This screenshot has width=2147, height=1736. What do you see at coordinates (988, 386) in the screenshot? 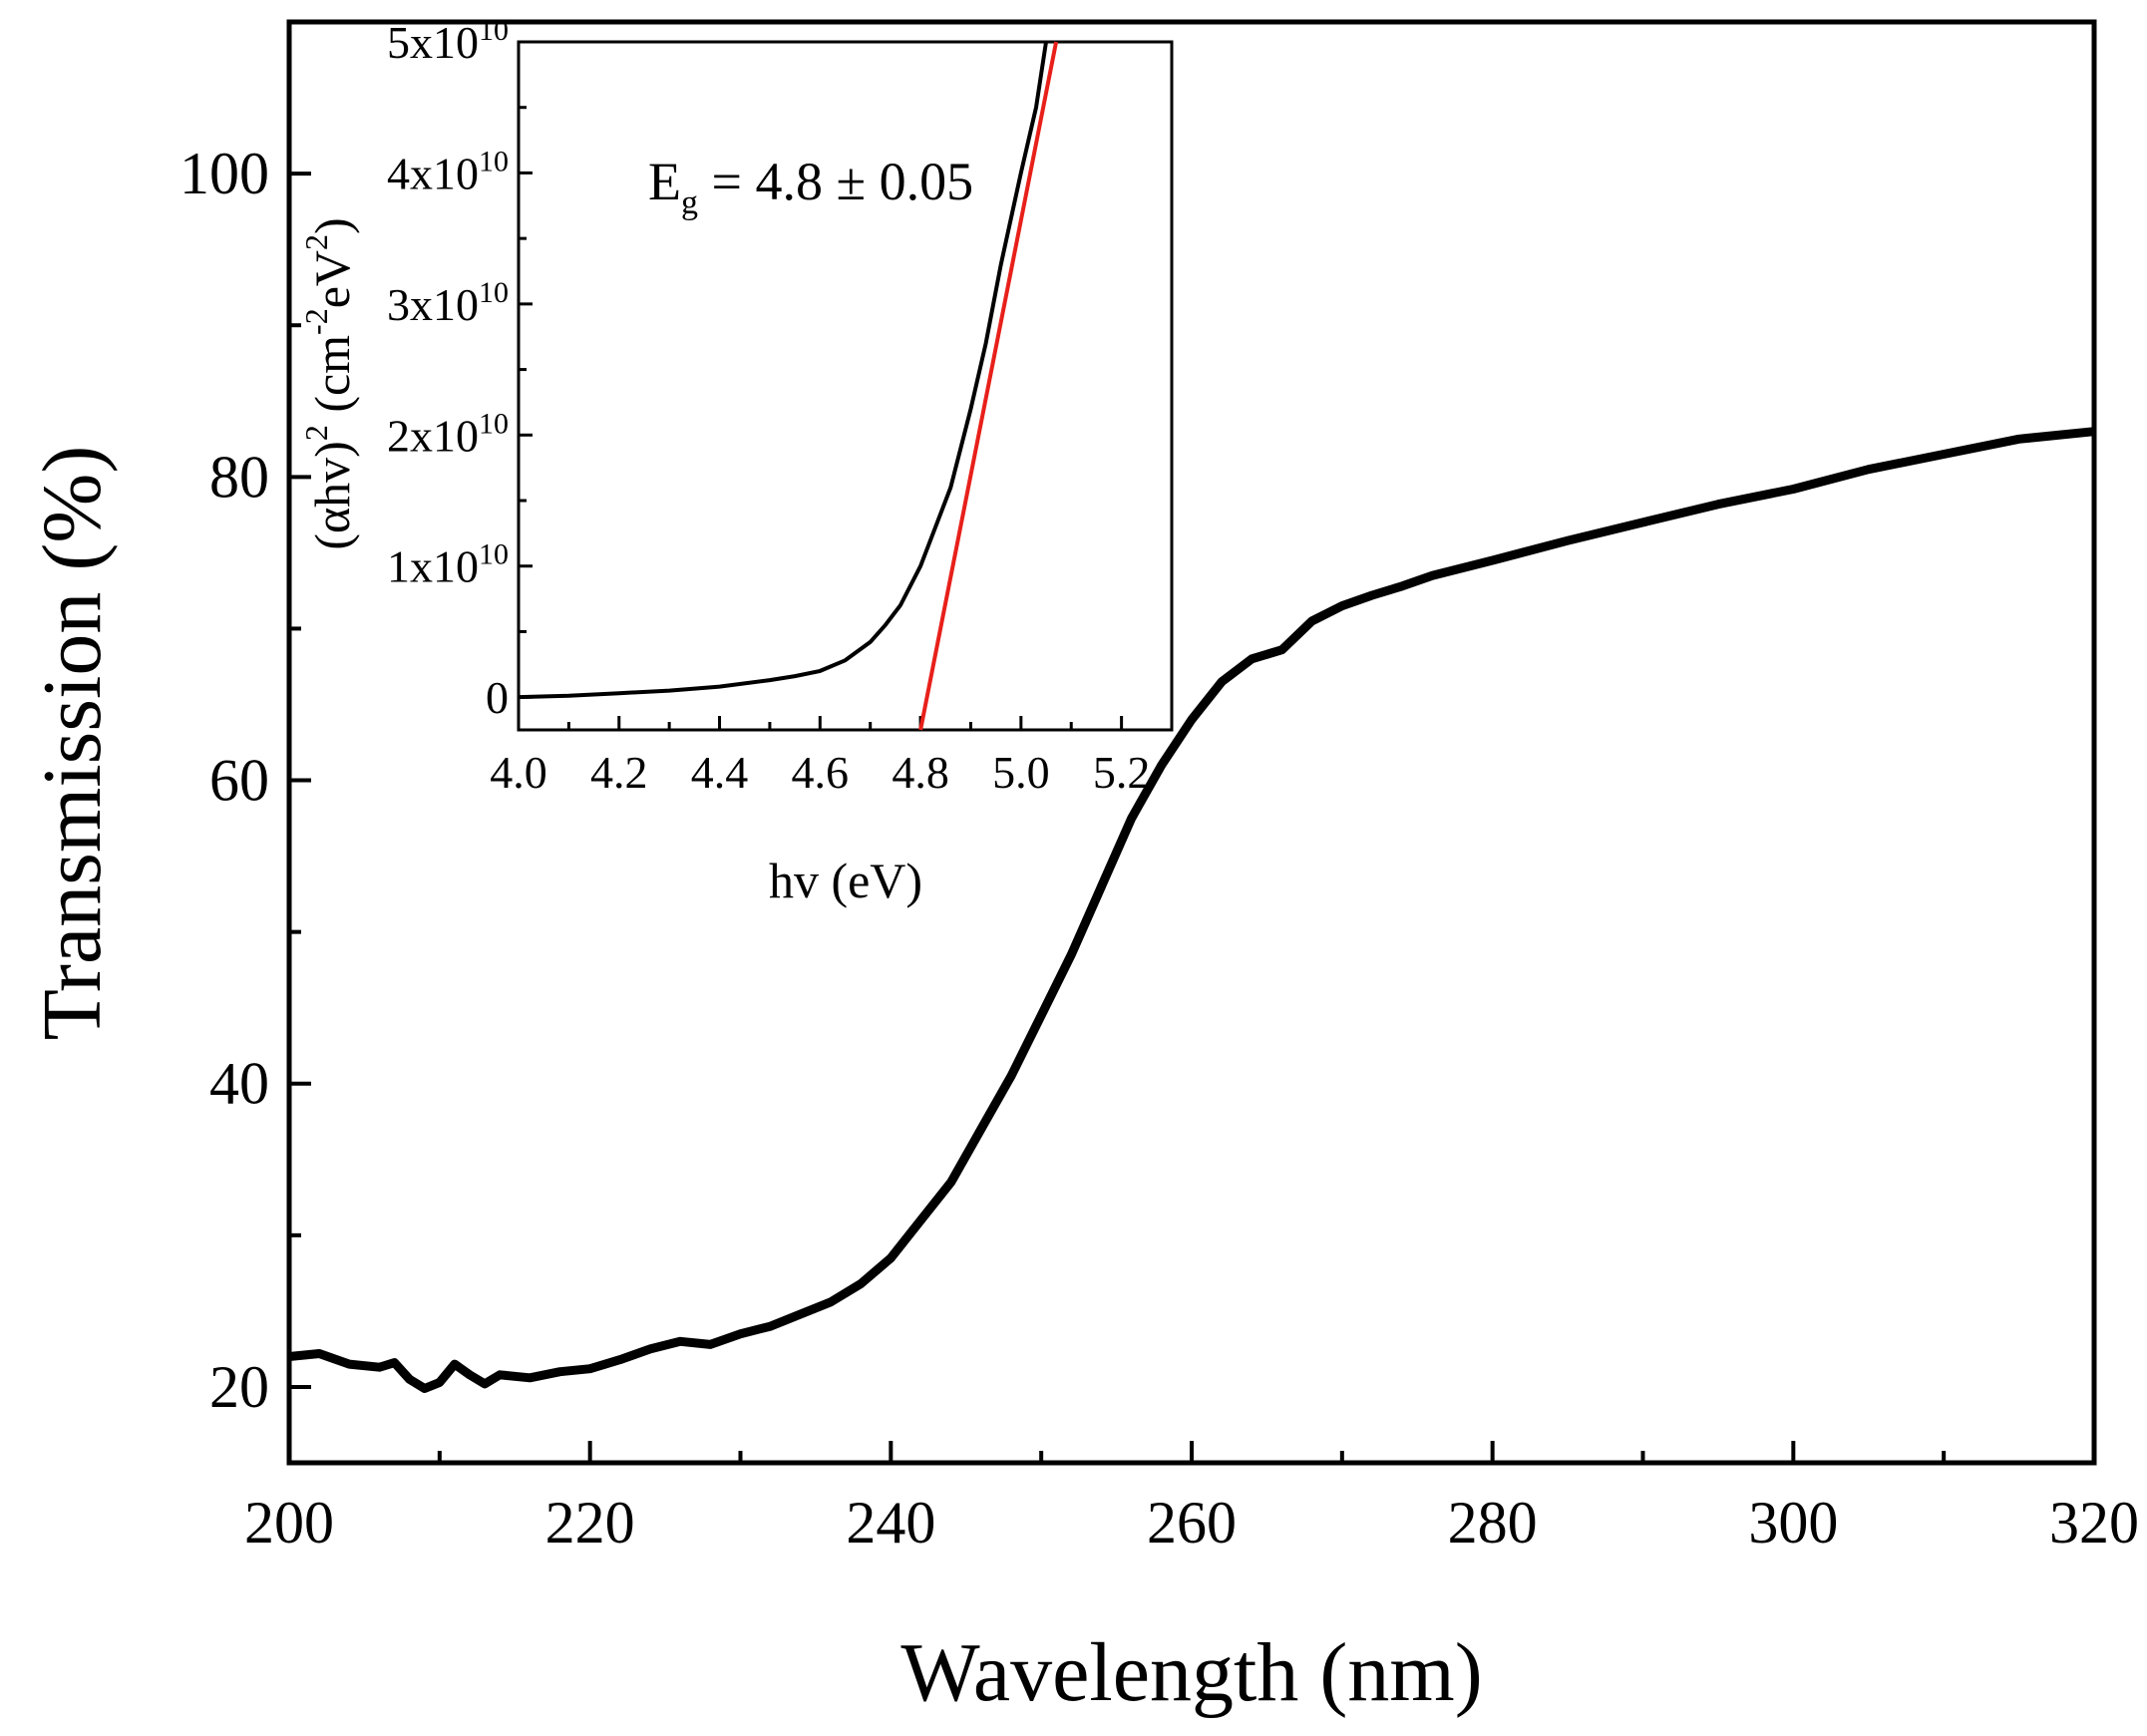
I see `linear-fit-line` at bounding box center [988, 386].